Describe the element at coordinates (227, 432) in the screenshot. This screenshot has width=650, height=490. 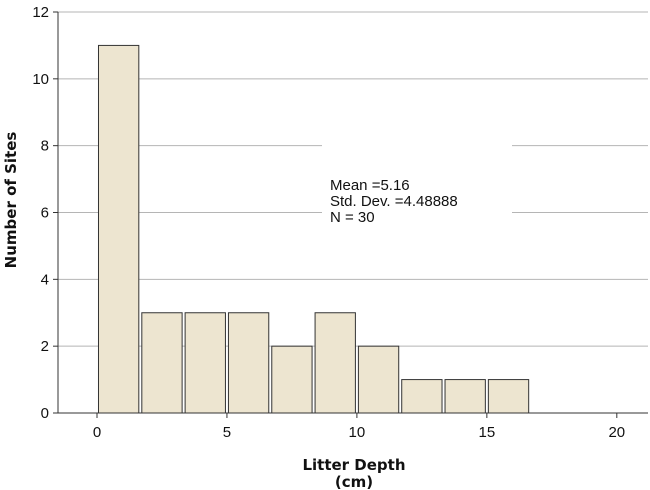
I see `x-tick-label-5: 5` at that location.